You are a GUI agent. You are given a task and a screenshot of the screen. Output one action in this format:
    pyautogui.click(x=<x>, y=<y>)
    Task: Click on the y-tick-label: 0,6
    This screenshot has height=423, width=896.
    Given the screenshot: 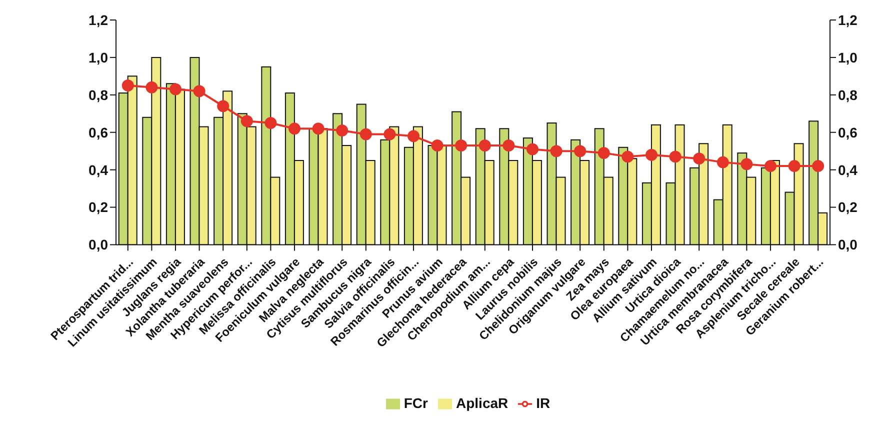 What is the action you would take?
    pyautogui.click(x=98, y=132)
    